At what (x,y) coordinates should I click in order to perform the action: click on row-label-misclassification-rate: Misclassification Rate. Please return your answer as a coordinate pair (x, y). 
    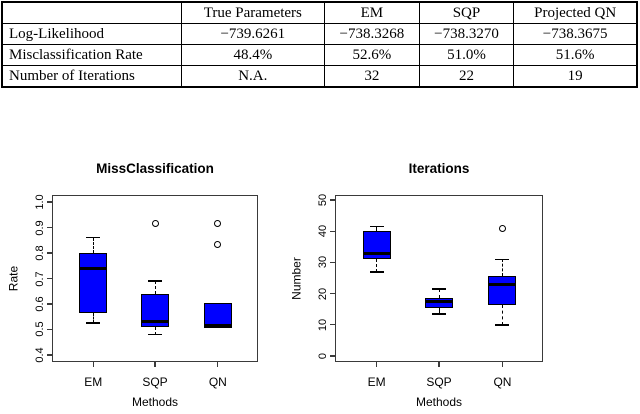
    Looking at the image, I should click on (91, 55).